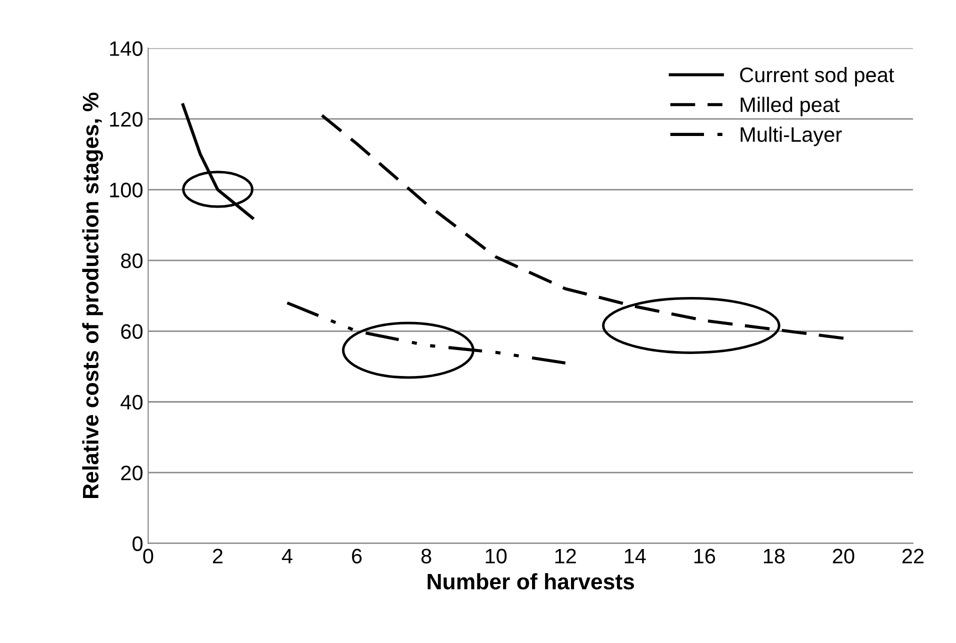  What do you see at coordinates (531, 581) in the screenshot?
I see `x-axis-title: Number of harvests` at bounding box center [531, 581].